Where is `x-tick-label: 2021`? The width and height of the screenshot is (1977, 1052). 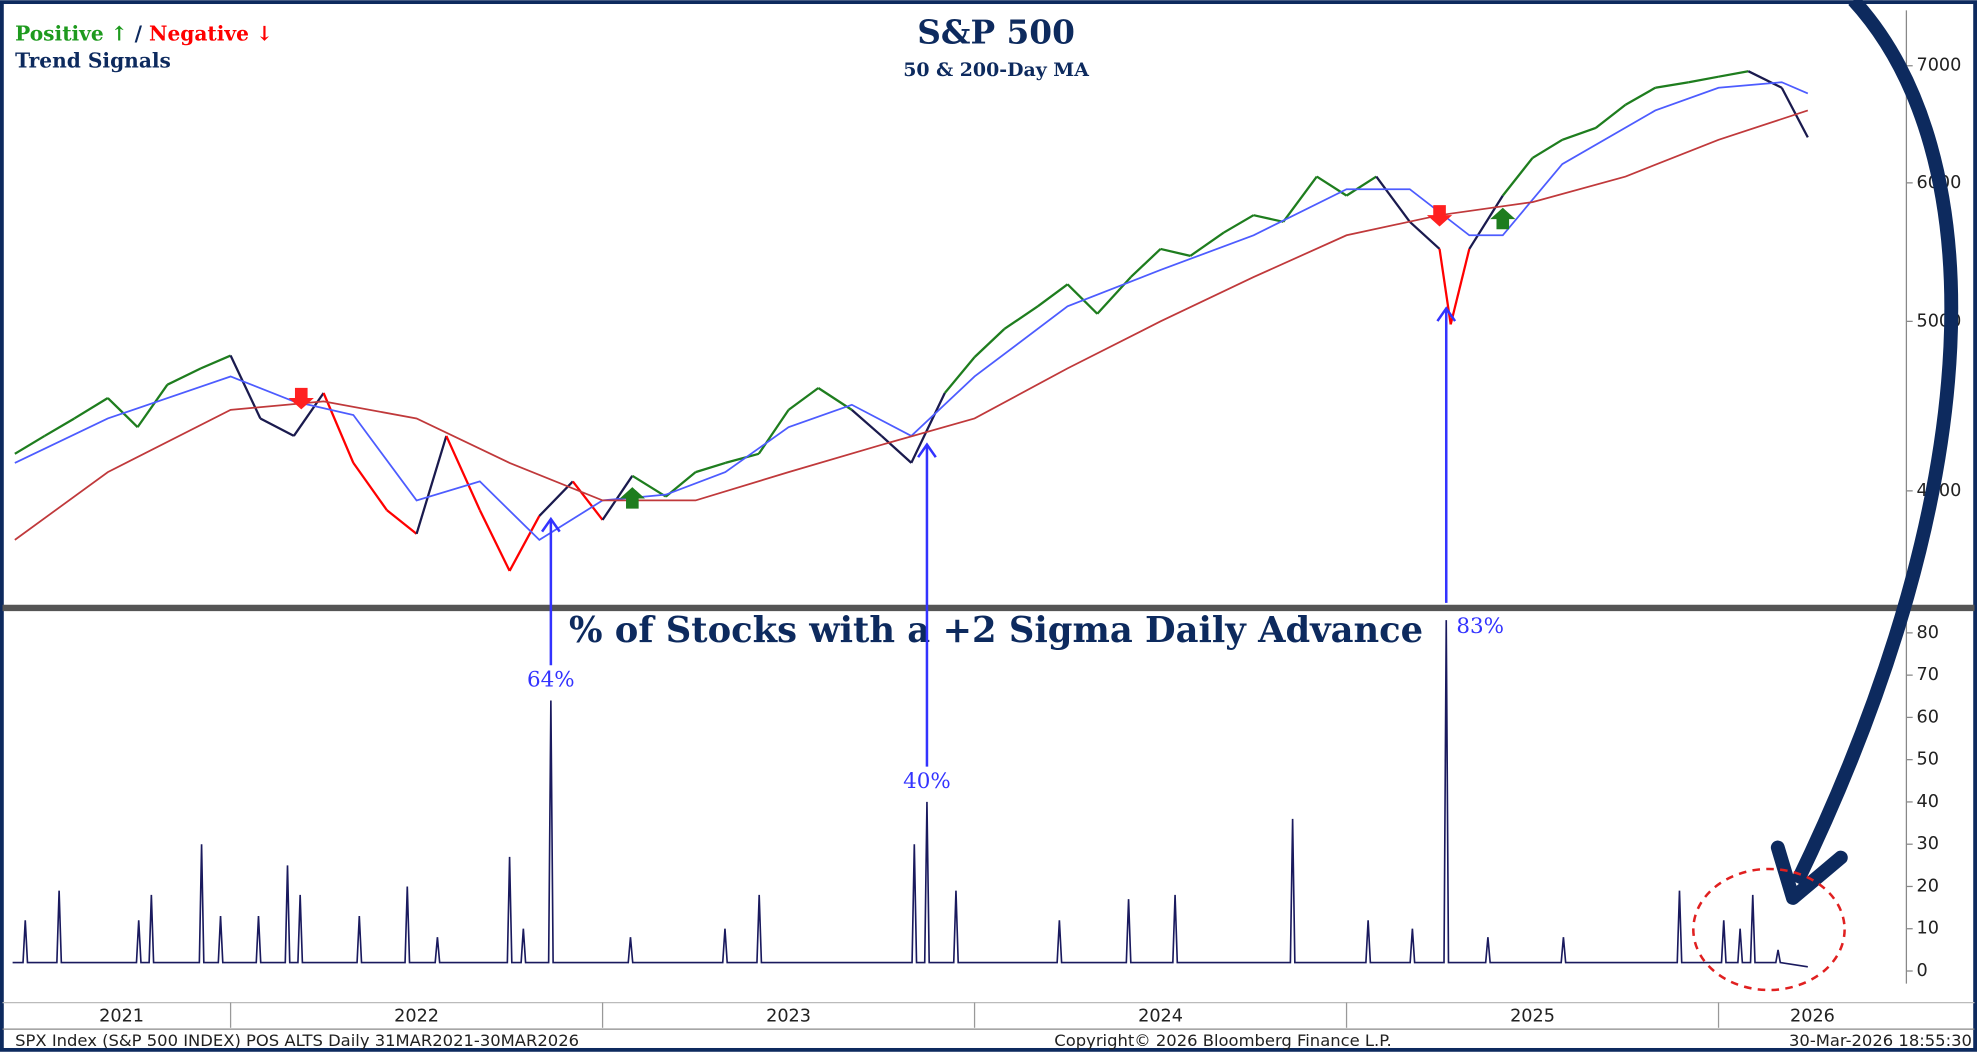
x-tick-label: 2021 is located at coordinates (121, 1016).